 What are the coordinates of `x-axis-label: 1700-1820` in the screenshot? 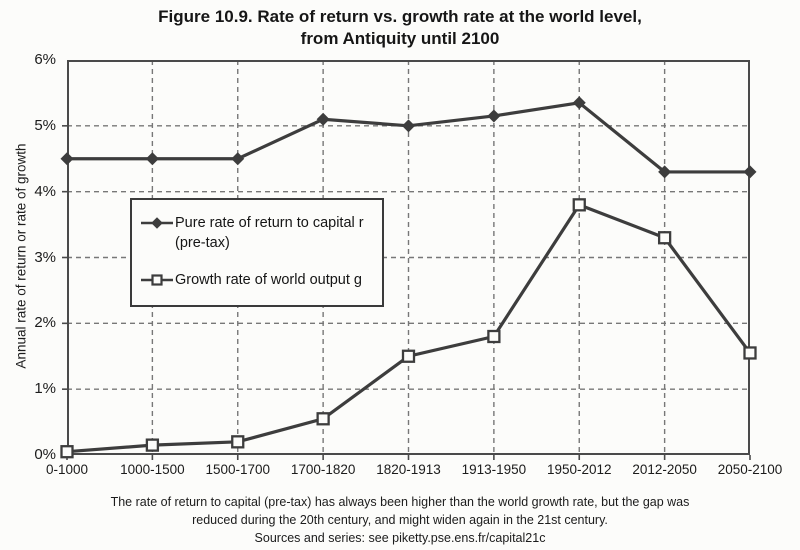 It's located at (323, 469).